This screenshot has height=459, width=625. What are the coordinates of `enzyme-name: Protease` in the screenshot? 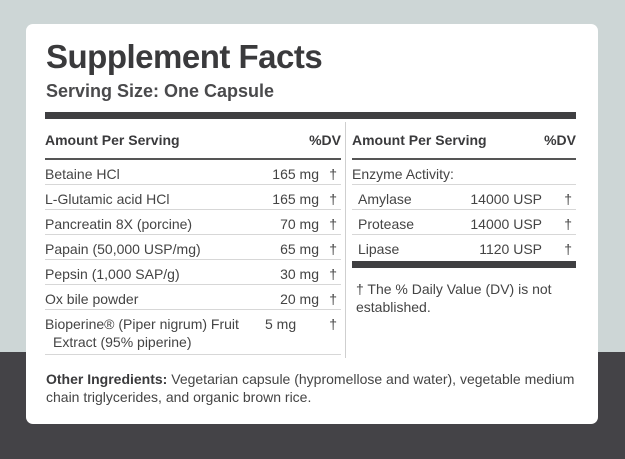 It's located at (386, 224).